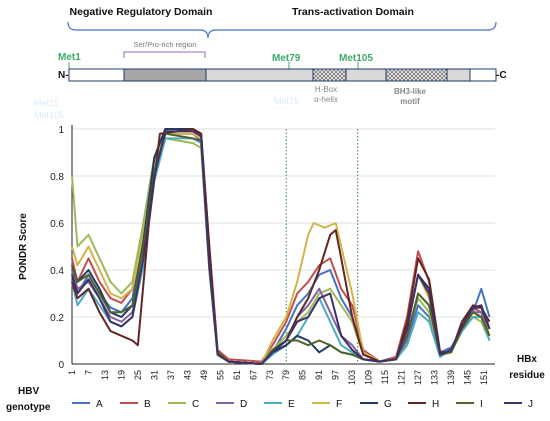 The width and height of the screenshot is (550, 421). I want to click on segment-c-terminal, so click(483, 75).